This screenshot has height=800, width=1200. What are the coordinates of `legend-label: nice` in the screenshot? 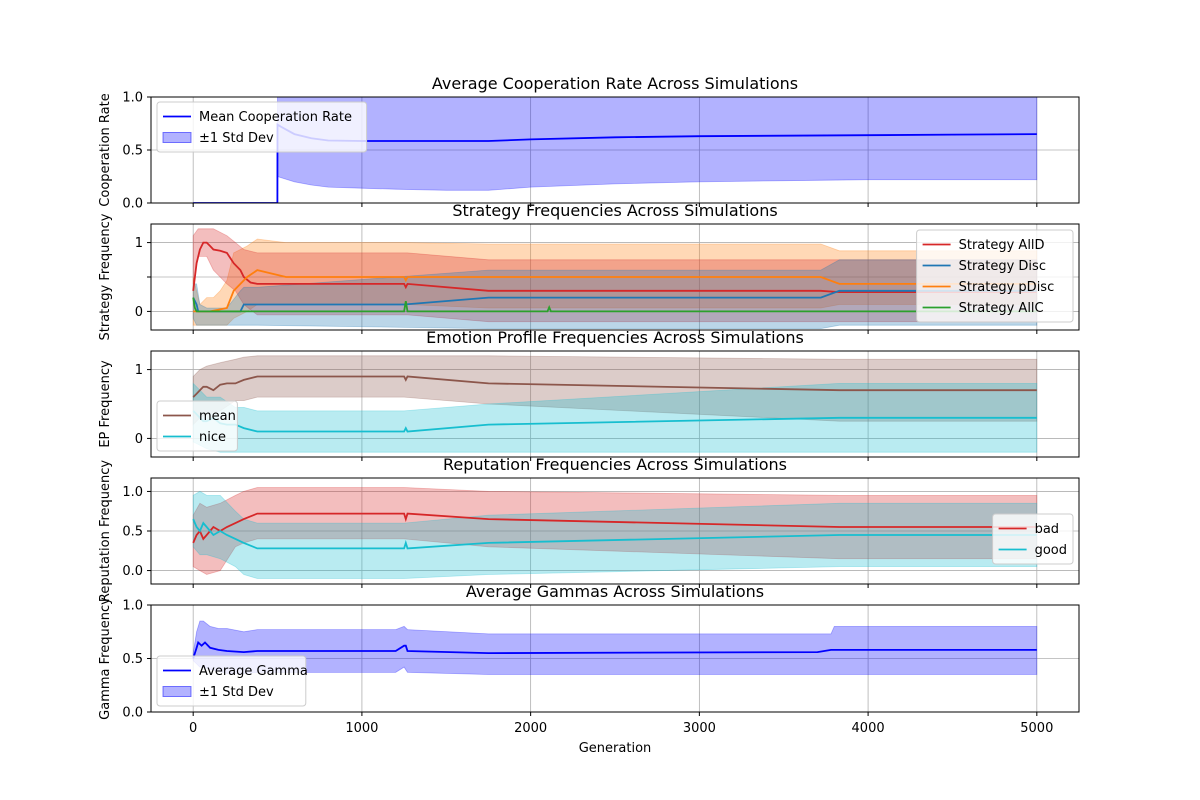 It's located at (212, 437).